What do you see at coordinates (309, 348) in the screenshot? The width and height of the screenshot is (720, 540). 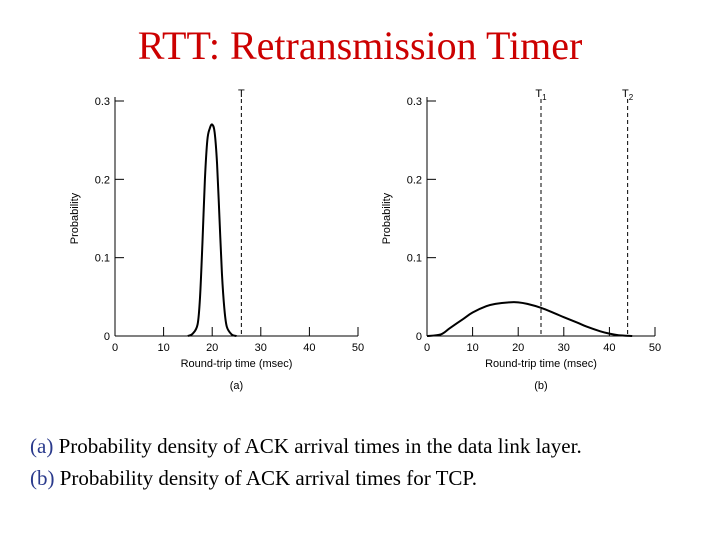 I see `x-tick-label-a: 40` at bounding box center [309, 348].